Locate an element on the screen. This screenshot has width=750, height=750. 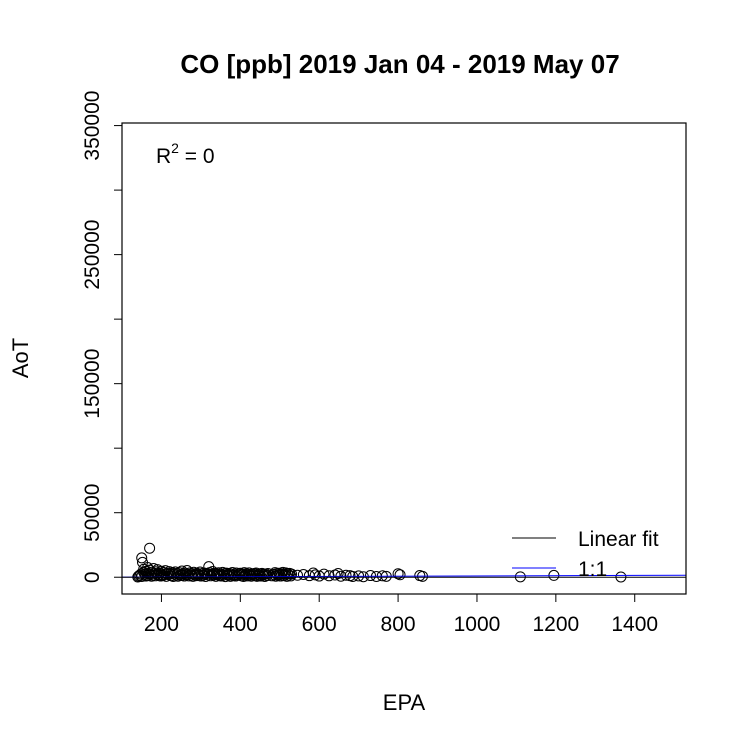
x-axis-label: EPA is located at coordinates (404, 702).